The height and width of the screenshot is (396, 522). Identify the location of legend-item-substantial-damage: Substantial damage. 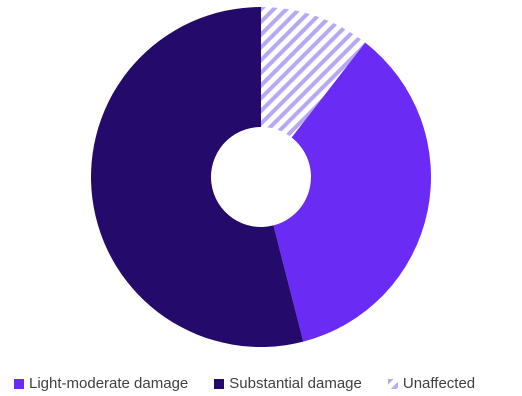
(288, 383).